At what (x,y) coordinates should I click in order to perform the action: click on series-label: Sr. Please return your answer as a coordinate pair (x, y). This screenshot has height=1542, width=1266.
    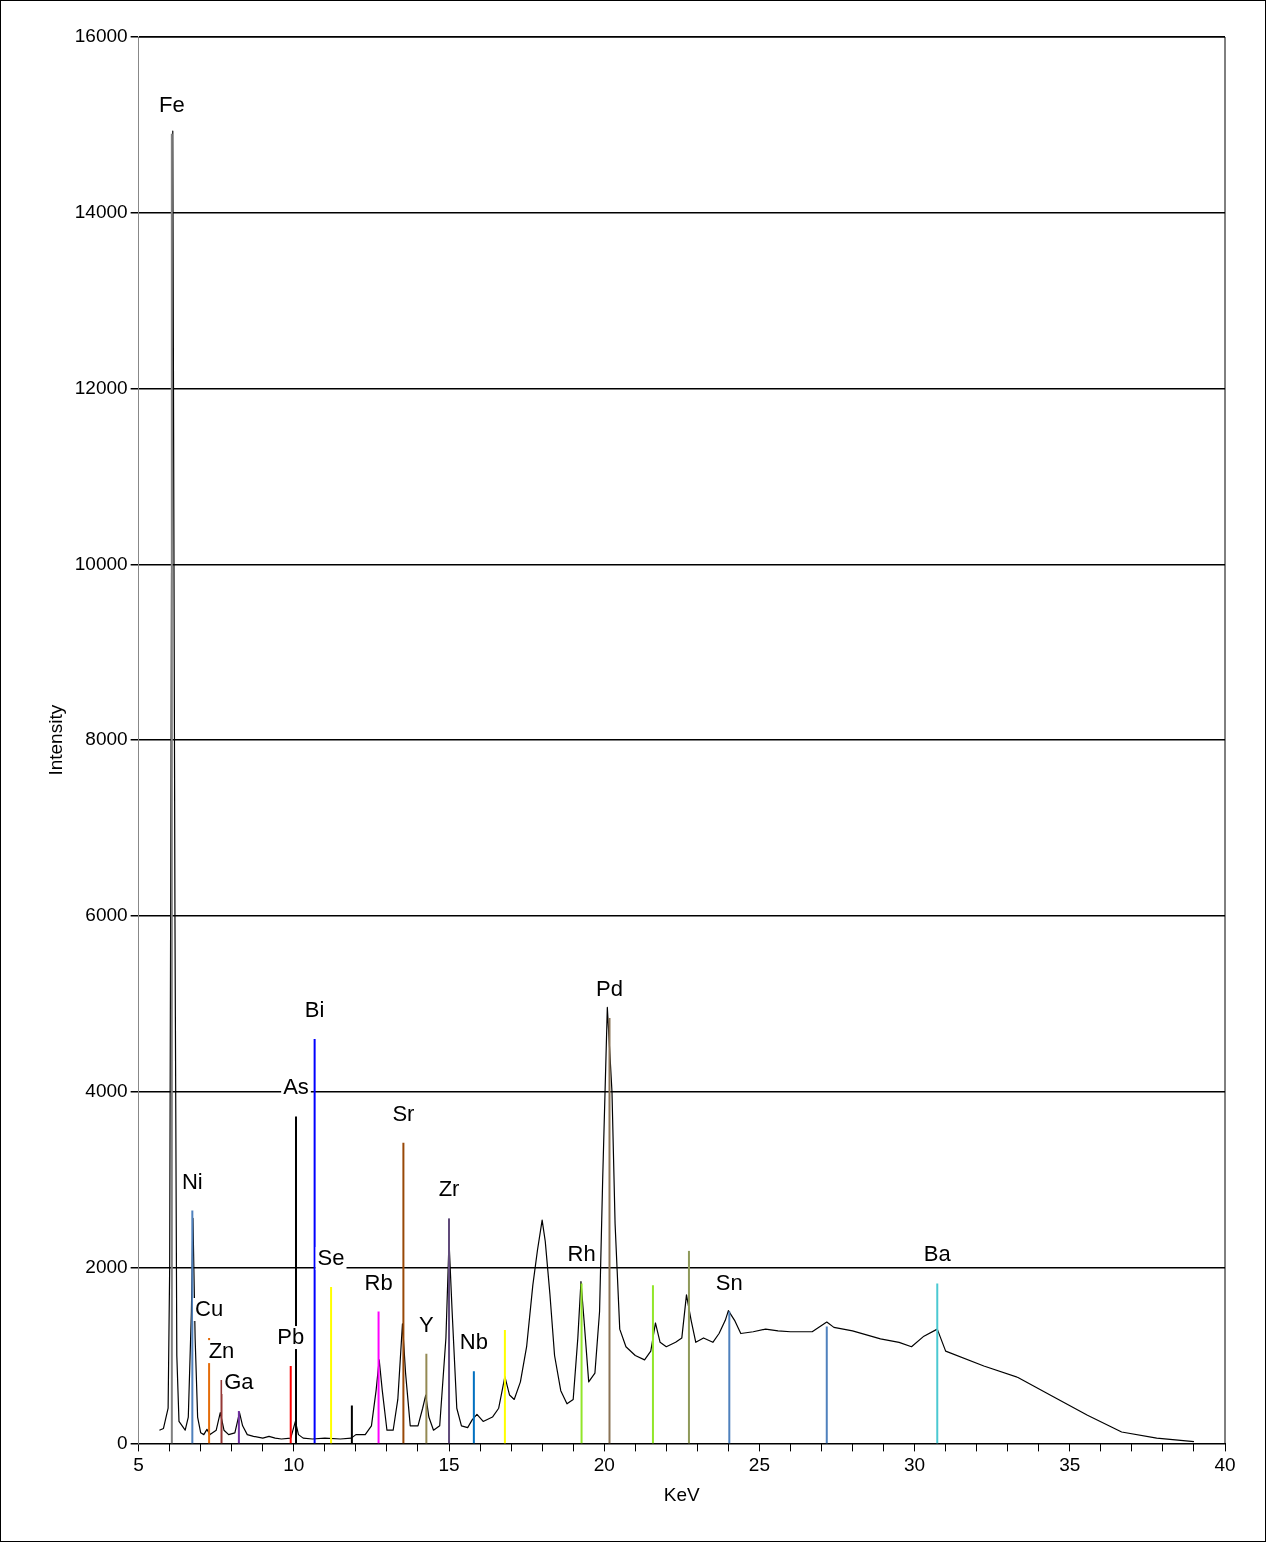
    Looking at the image, I should click on (403, 1113).